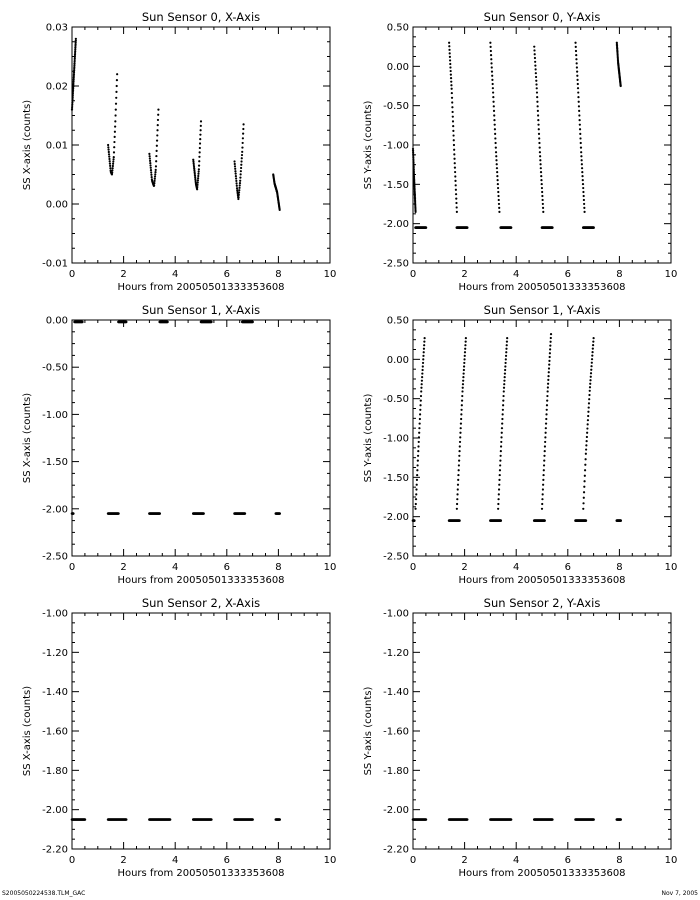  Describe the element at coordinates (396, 517) in the screenshot. I see `y-tick-label: -2.00` at that location.